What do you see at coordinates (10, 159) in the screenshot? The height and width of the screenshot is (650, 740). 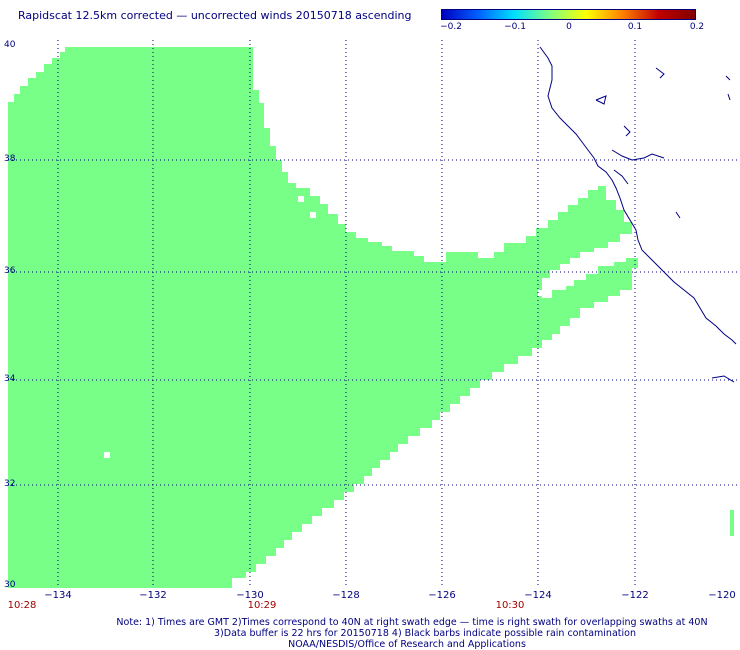 I see `lat-label: 38` at bounding box center [10, 159].